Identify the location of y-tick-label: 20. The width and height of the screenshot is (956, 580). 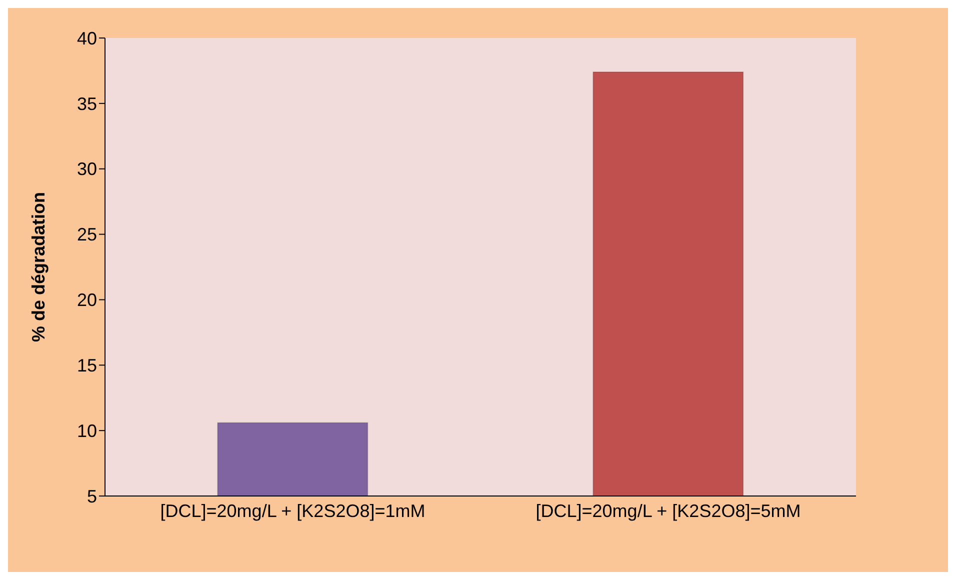
(86, 300).